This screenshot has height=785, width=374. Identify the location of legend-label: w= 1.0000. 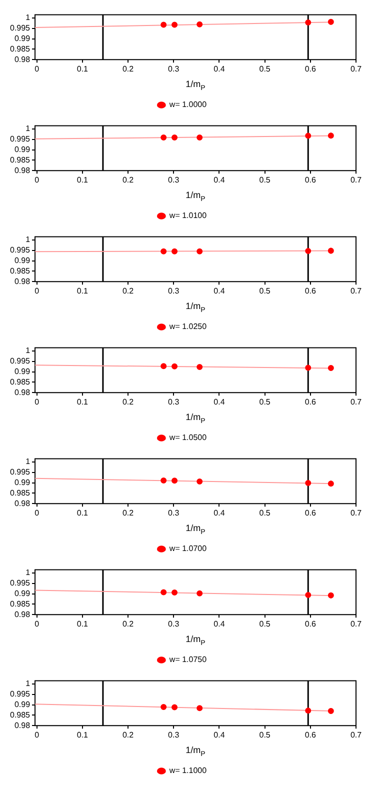
(188, 105).